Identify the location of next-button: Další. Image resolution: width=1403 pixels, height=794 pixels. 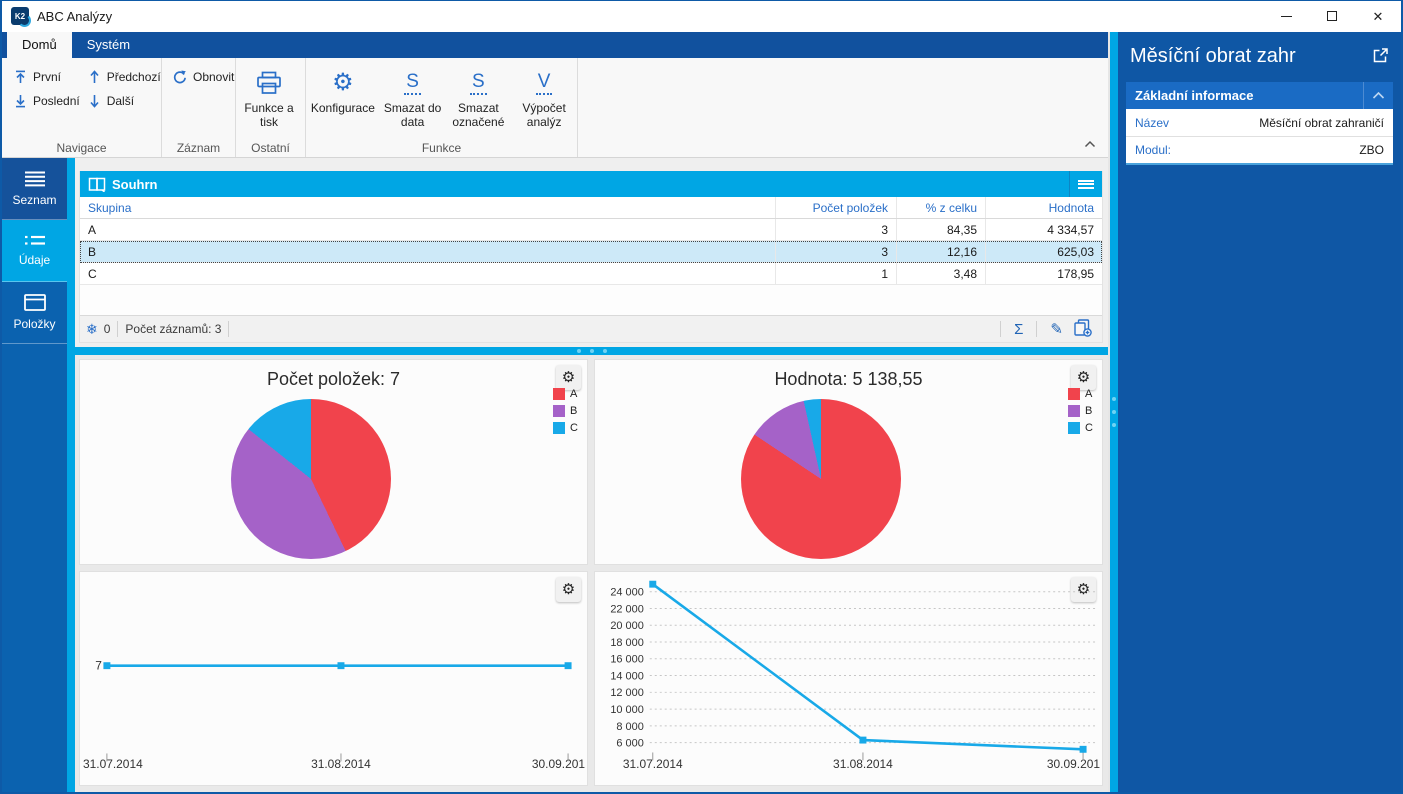
(124, 101).